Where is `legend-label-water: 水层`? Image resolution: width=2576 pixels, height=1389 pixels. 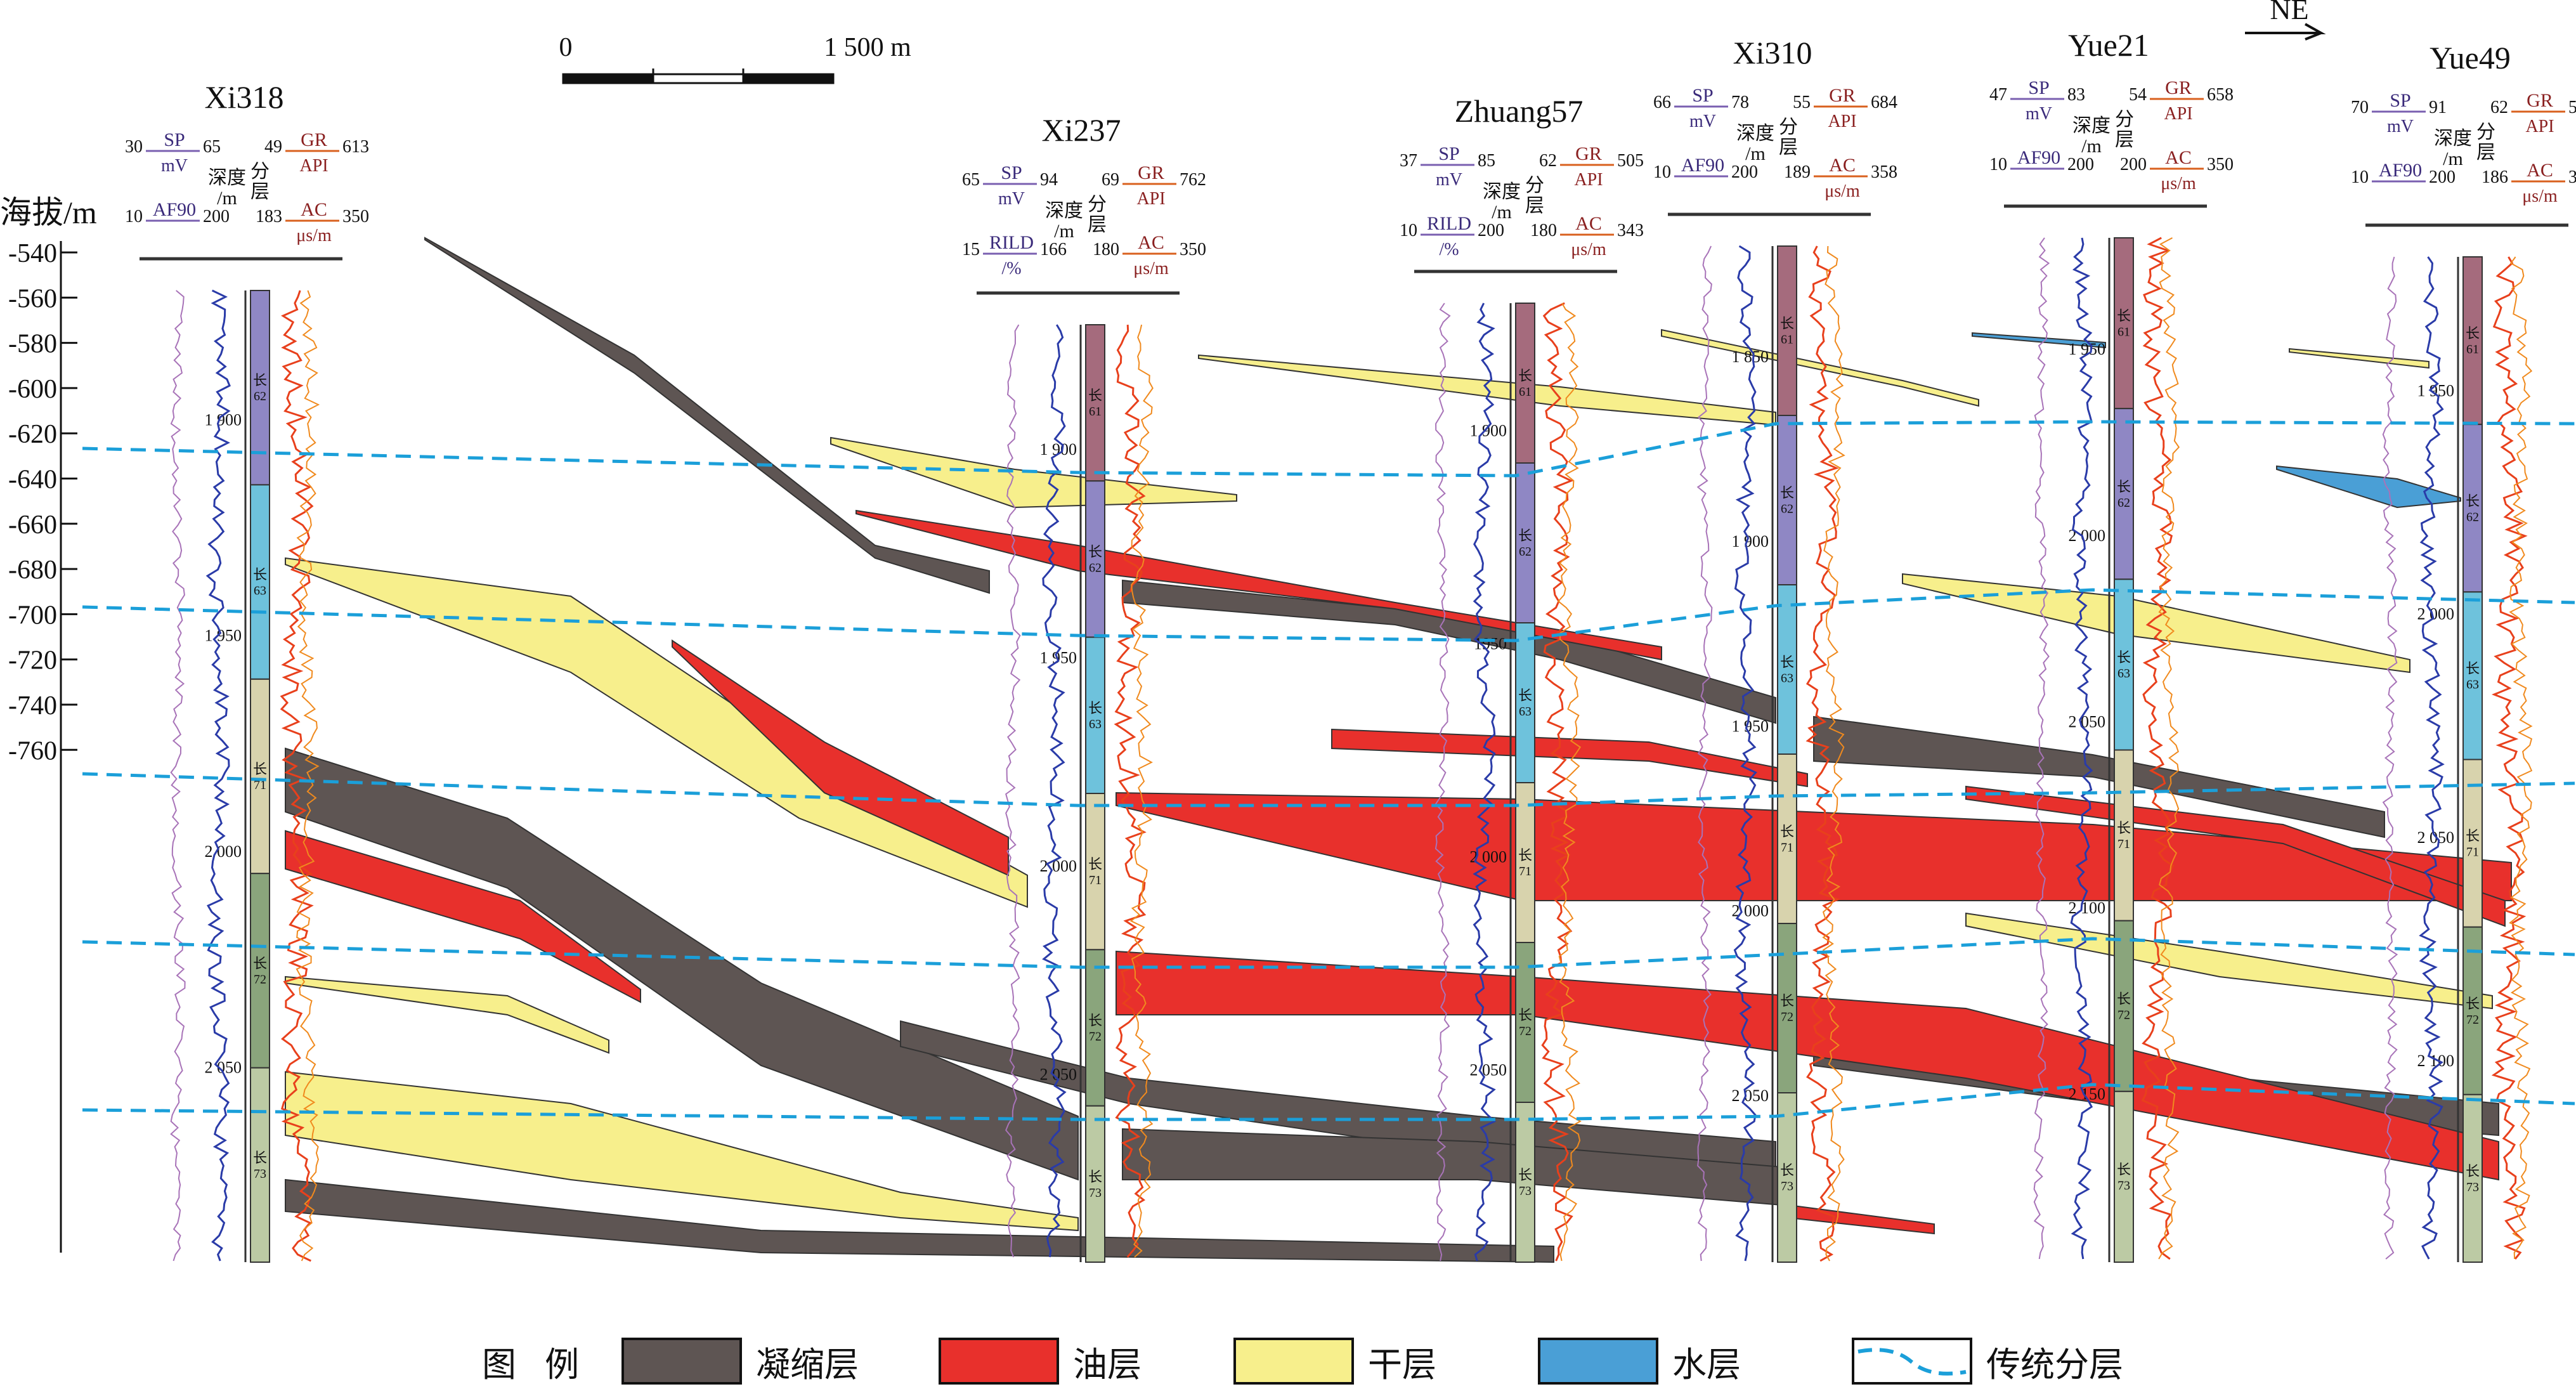 legend-label-water: 水层 is located at coordinates (1706, 1364).